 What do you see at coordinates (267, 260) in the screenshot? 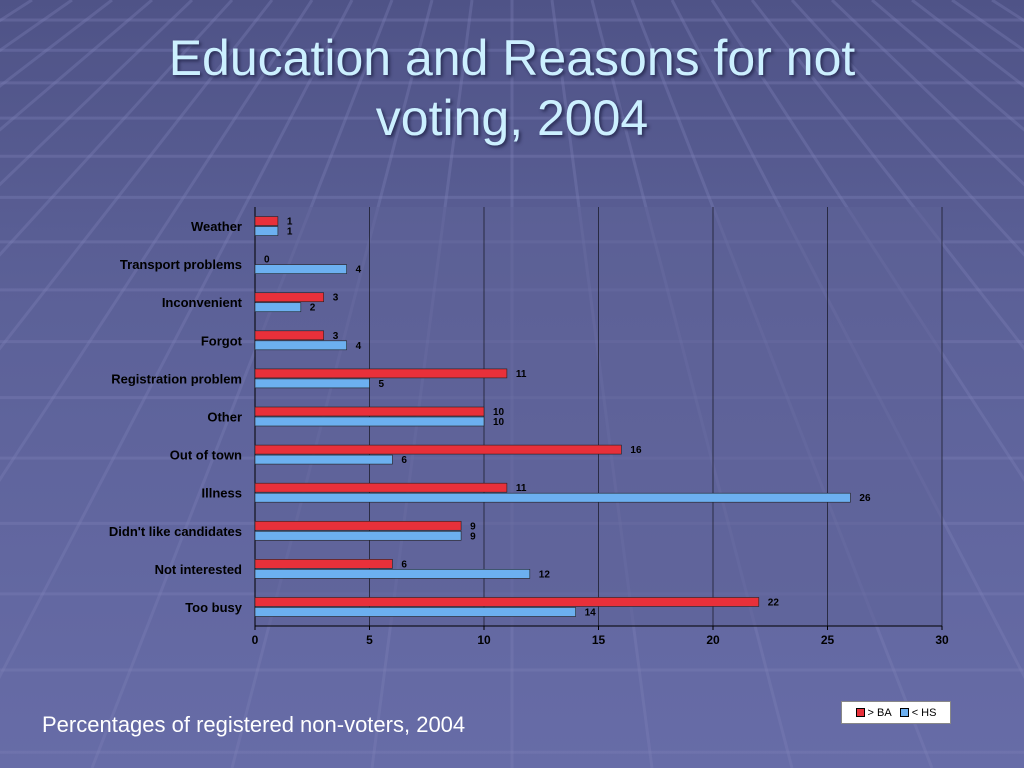
I see `data-label-ba: 0` at bounding box center [267, 260].